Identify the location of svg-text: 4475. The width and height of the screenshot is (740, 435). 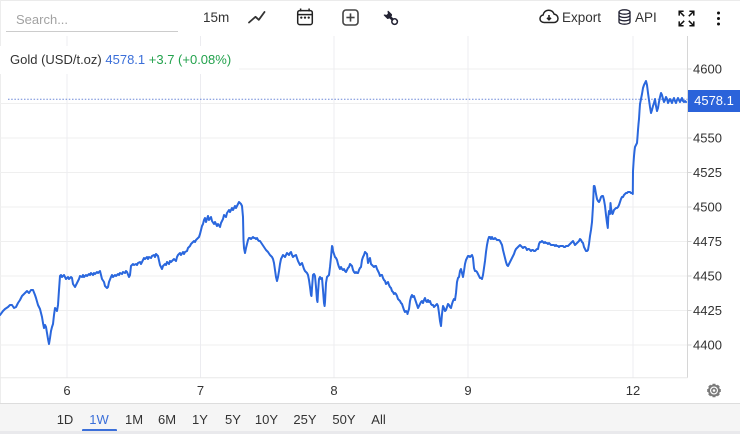
(707, 241).